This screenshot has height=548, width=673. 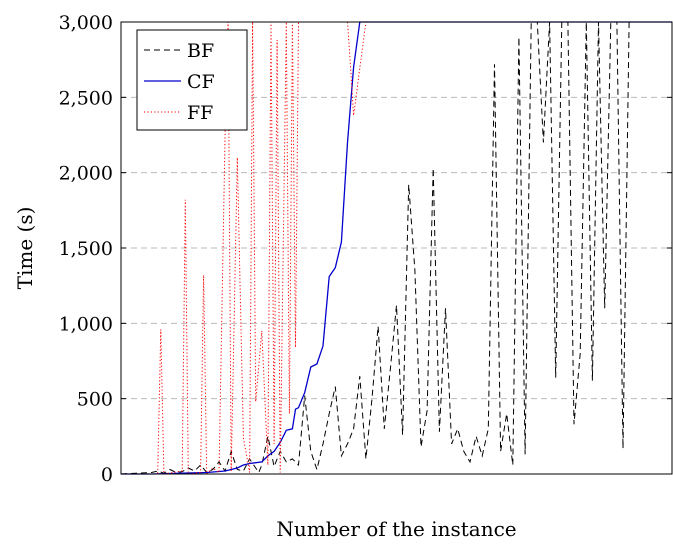 I want to click on legend-box, so click(x=192, y=80).